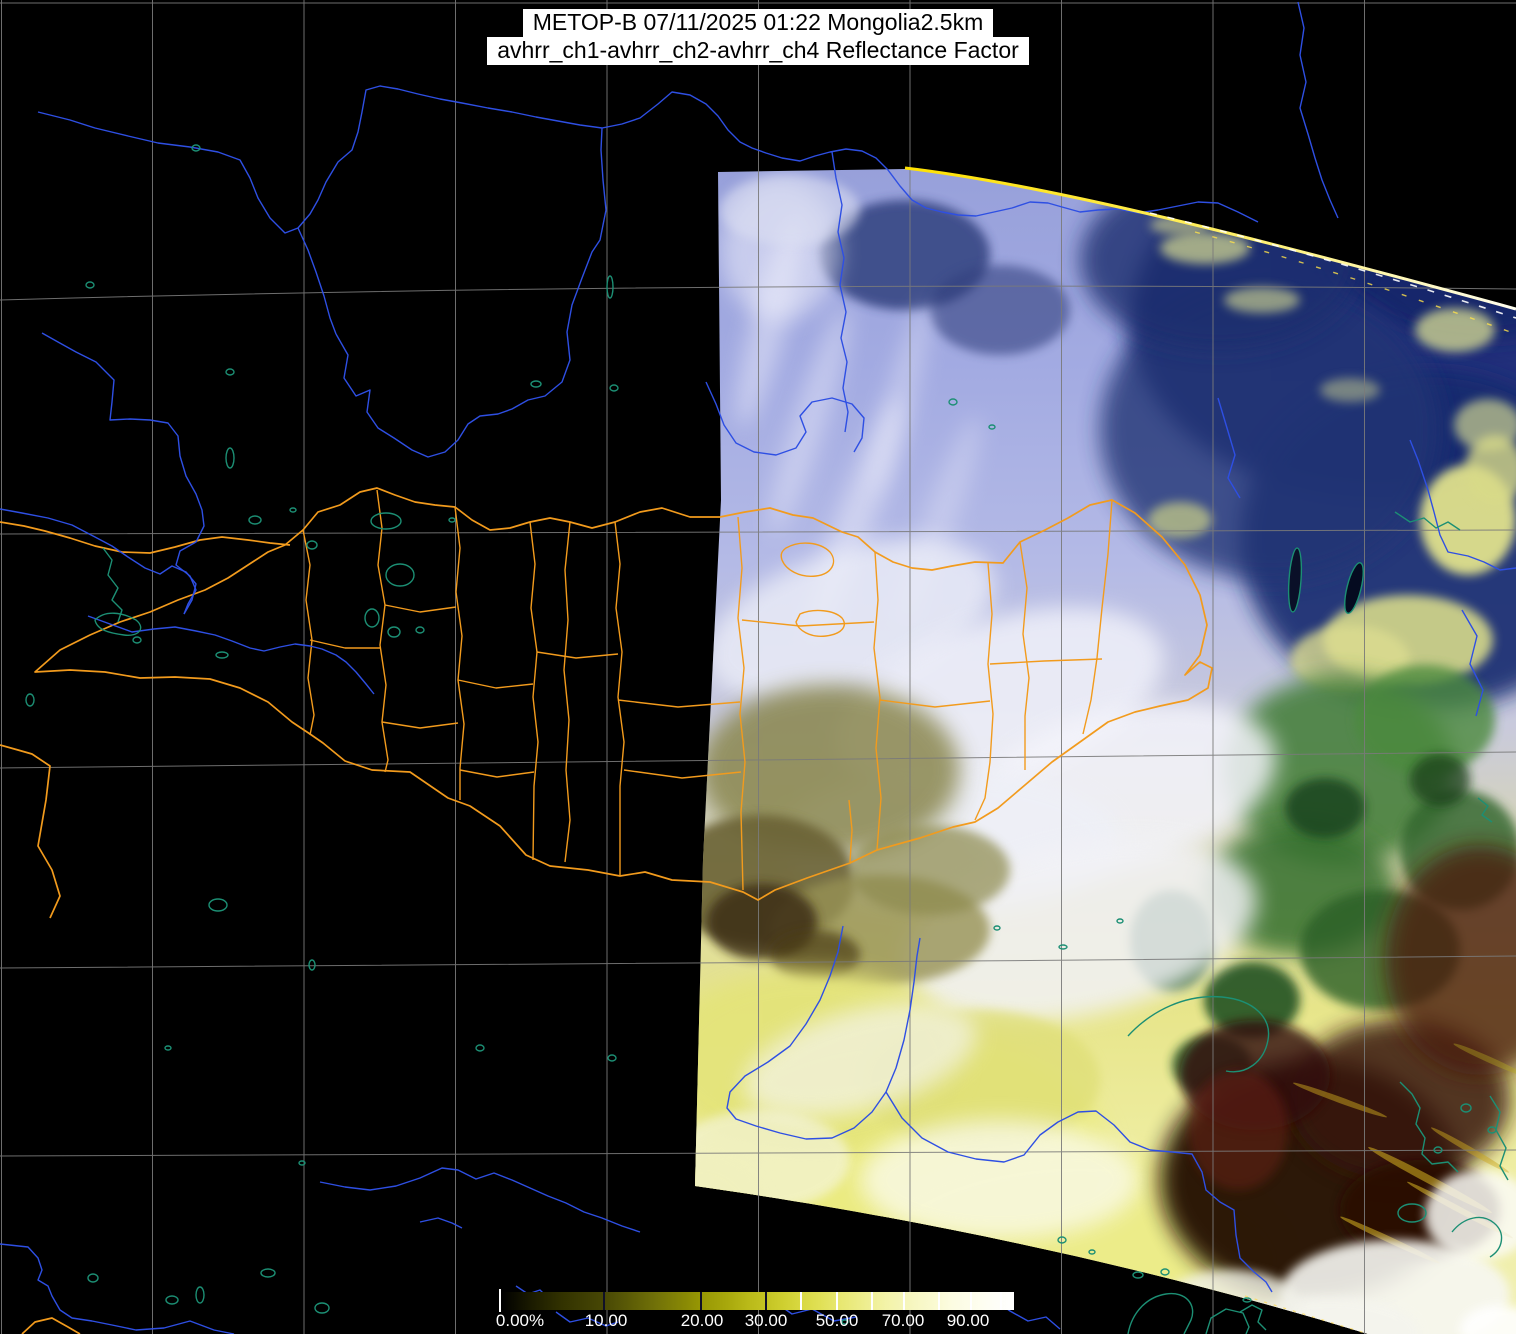  Describe the element at coordinates (145, 537) in the screenshot. I see `border-west-edge` at that location.